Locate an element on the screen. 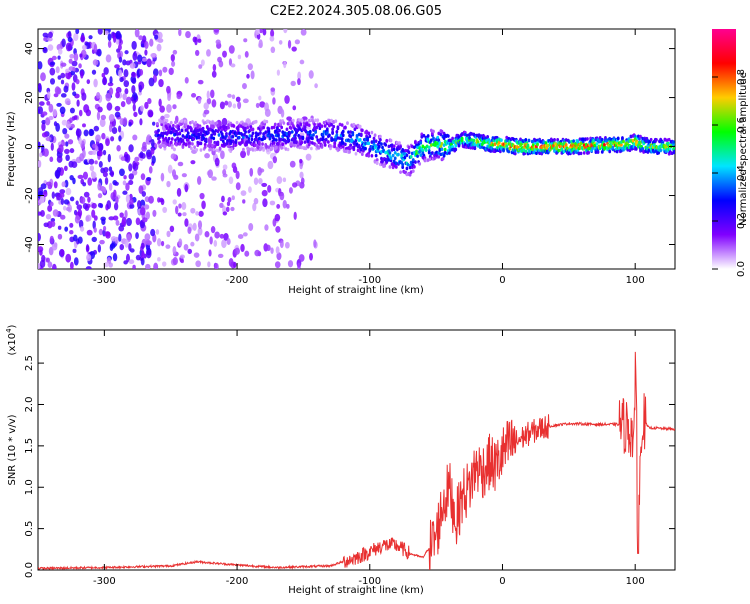 The width and height of the screenshot is (750, 604). snr-x-label: Height of straight line (km) is located at coordinates (356, 590).